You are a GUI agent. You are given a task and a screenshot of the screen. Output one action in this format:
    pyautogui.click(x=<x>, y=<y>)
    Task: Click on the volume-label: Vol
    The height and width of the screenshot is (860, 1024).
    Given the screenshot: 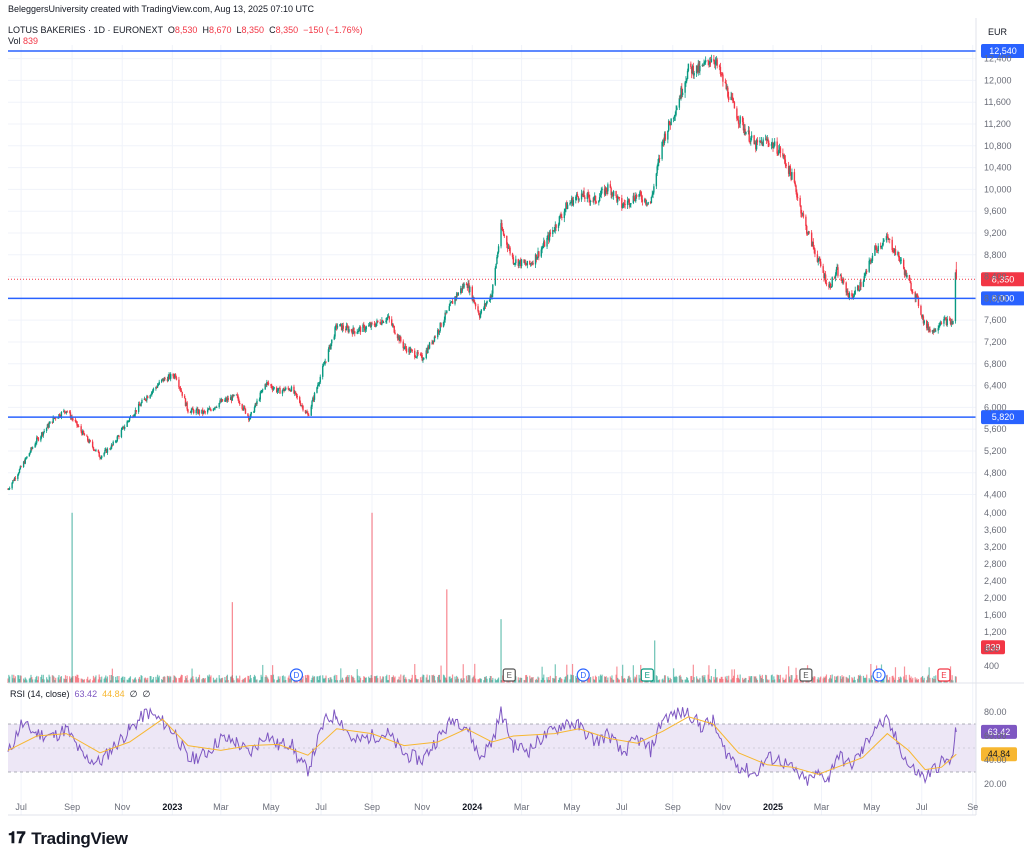 What is the action you would take?
    pyautogui.click(x=14, y=41)
    